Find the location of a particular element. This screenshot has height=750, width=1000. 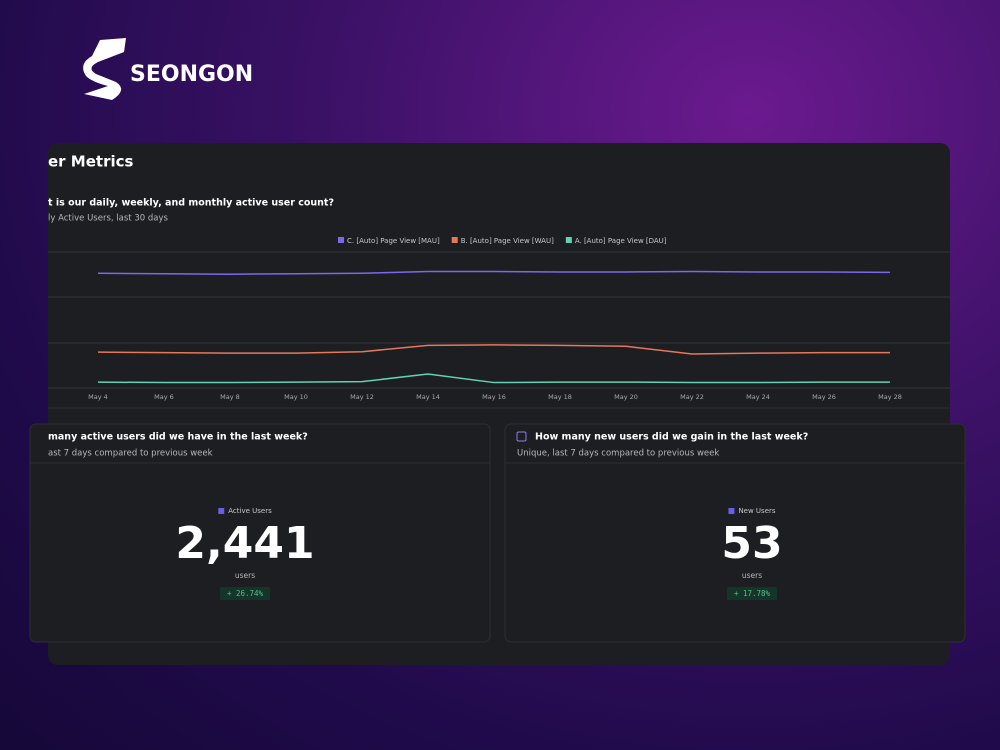

x-tick-label: May 10 is located at coordinates (296, 397).